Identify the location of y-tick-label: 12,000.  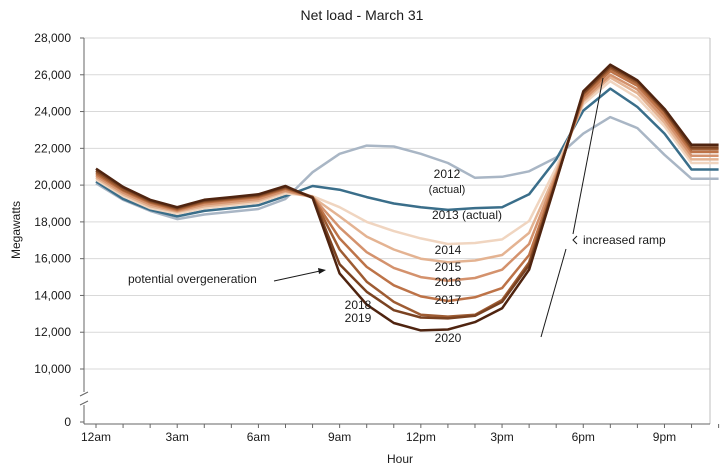
(52, 332).